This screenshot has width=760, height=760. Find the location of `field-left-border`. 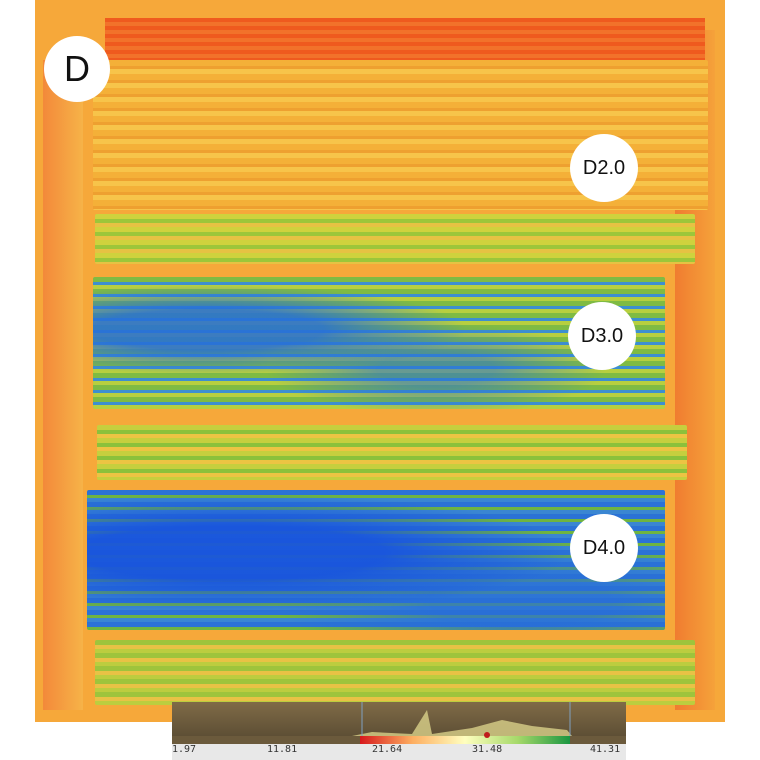

field-left-border is located at coordinates (63, 385).